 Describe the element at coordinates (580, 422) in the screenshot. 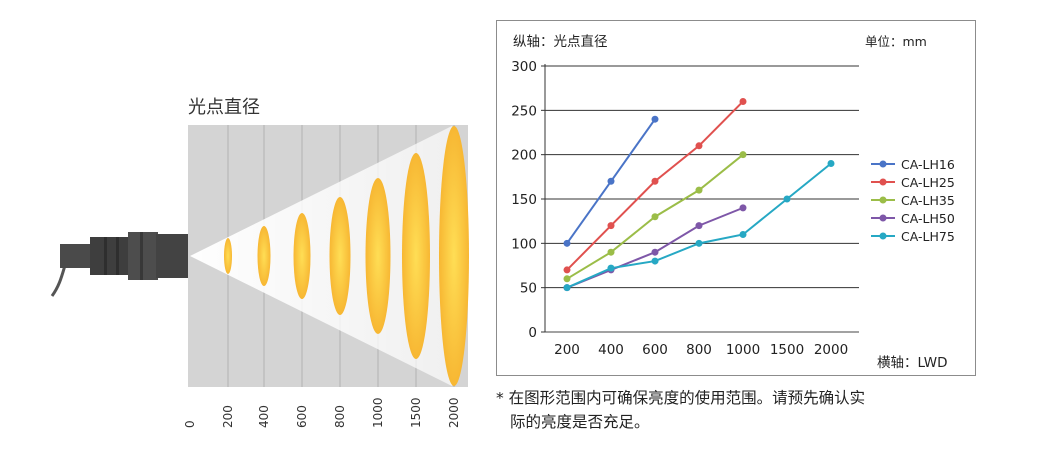

I see `footnote-line-2: 际的亮度是否充足。` at that location.